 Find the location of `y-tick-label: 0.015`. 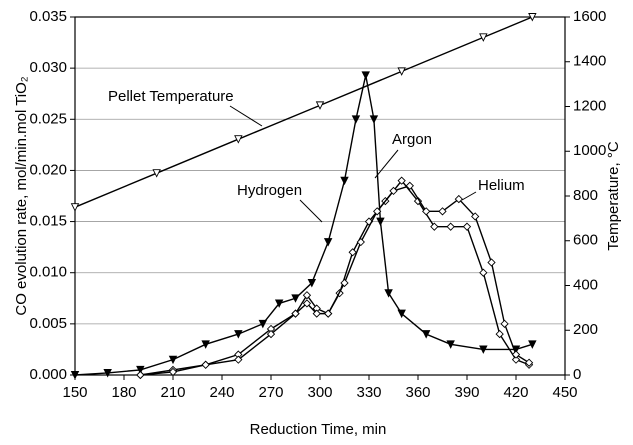

y-tick-label: 0.015 is located at coordinates (48, 221).